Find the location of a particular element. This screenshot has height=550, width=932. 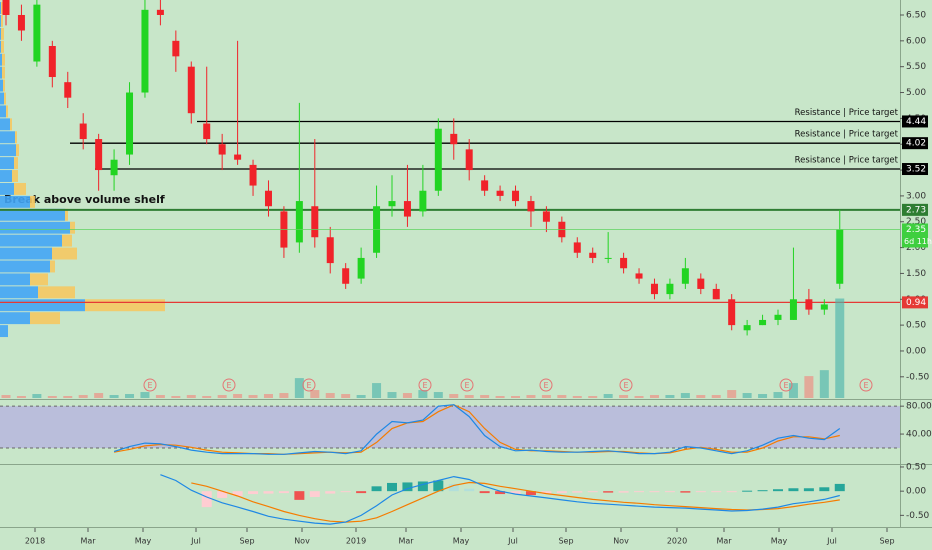

level-label: 0.94 is located at coordinates (916, 303).